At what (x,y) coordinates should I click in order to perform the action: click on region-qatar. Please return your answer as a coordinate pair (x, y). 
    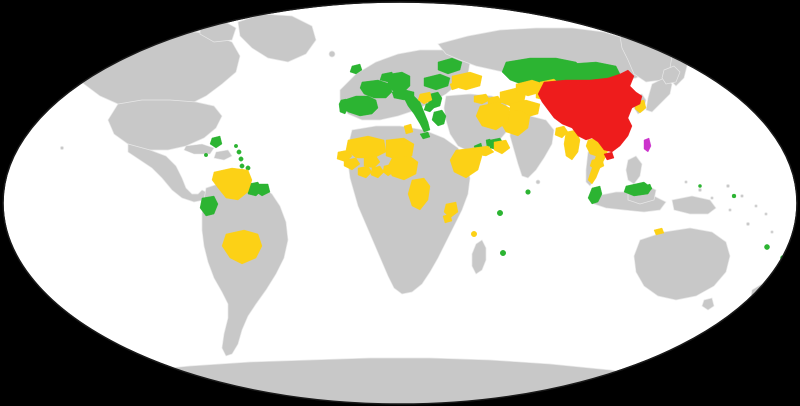
    Looking at the image, I should click on (488, 143).